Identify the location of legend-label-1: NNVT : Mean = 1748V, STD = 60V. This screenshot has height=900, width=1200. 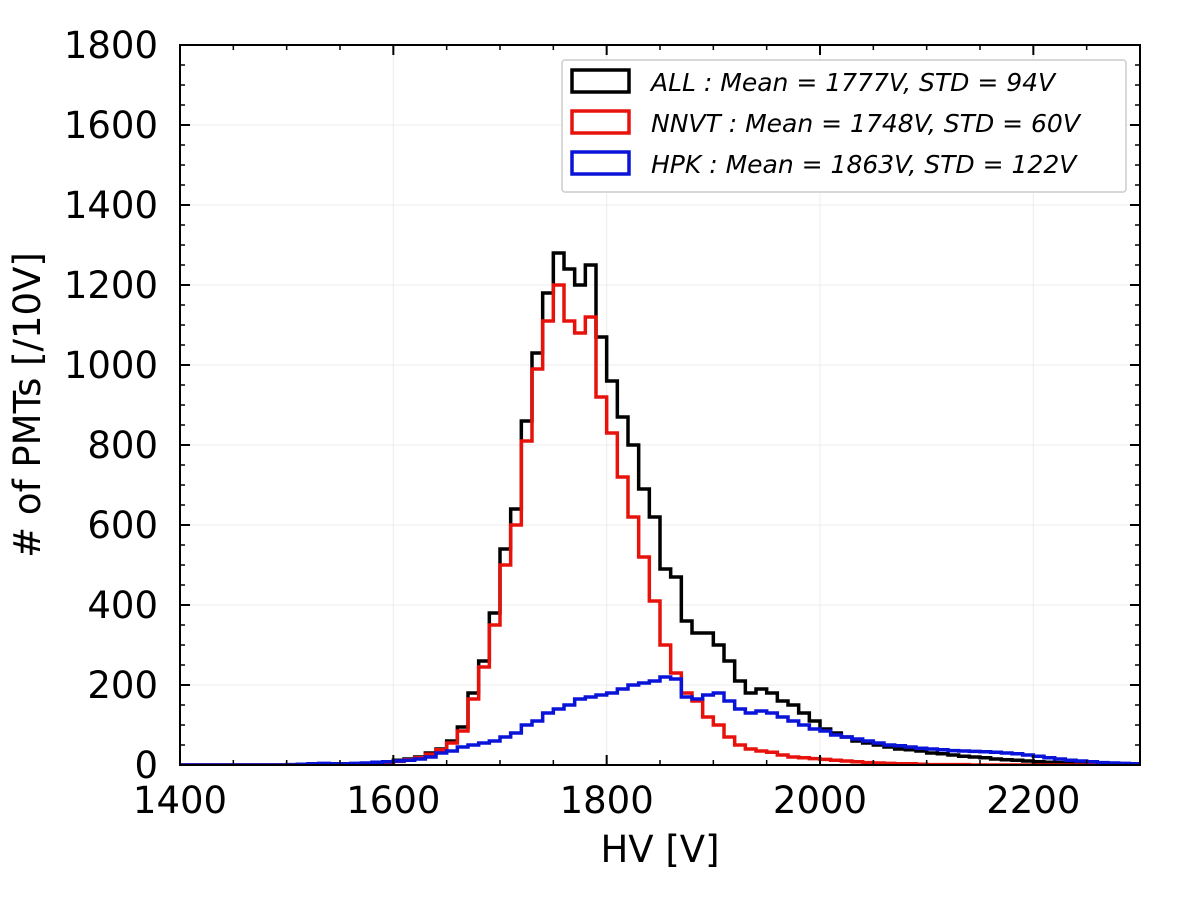
(866, 123).